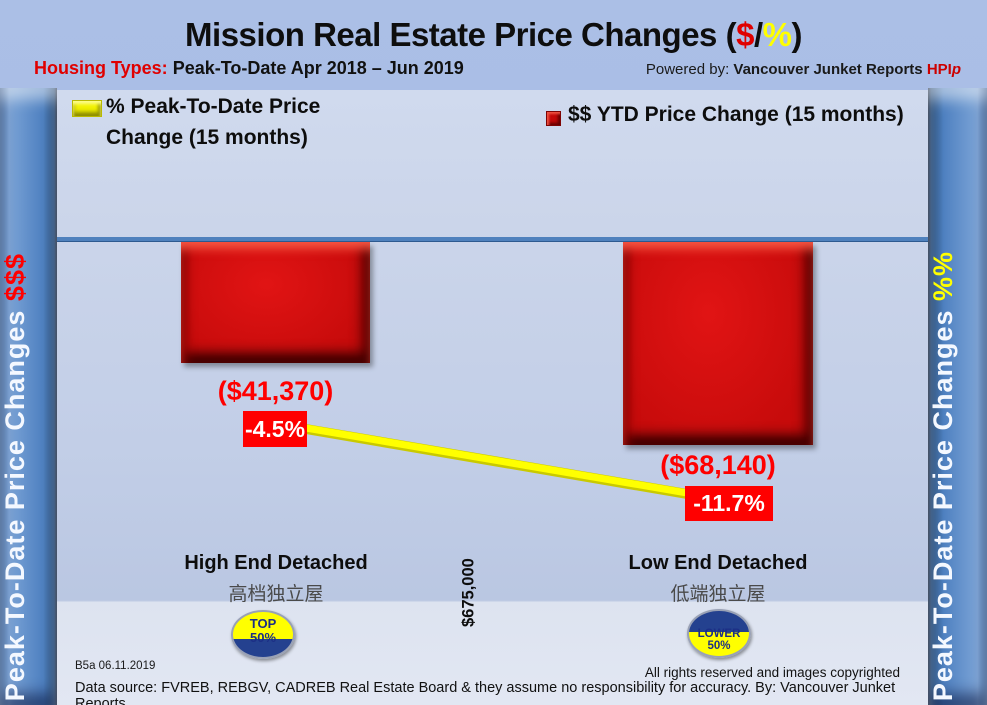 This screenshot has height=705, width=987. I want to click on brand-name: Vancouver Junket Reports, so click(830, 69).